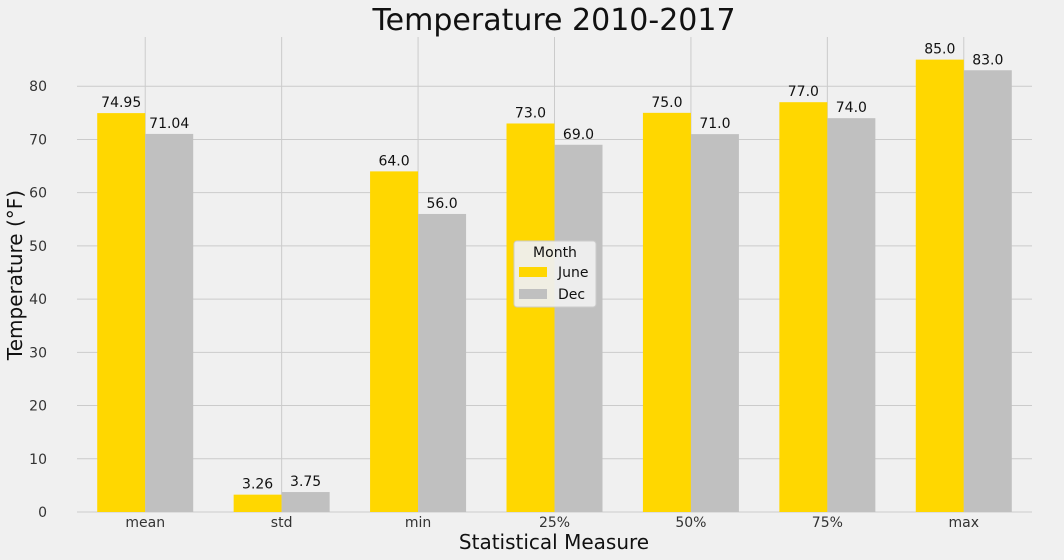 Image resolution: width=1064 pixels, height=560 pixels. Describe the element at coordinates (530, 113) in the screenshot. I see `data-label: 73.0` at that location.